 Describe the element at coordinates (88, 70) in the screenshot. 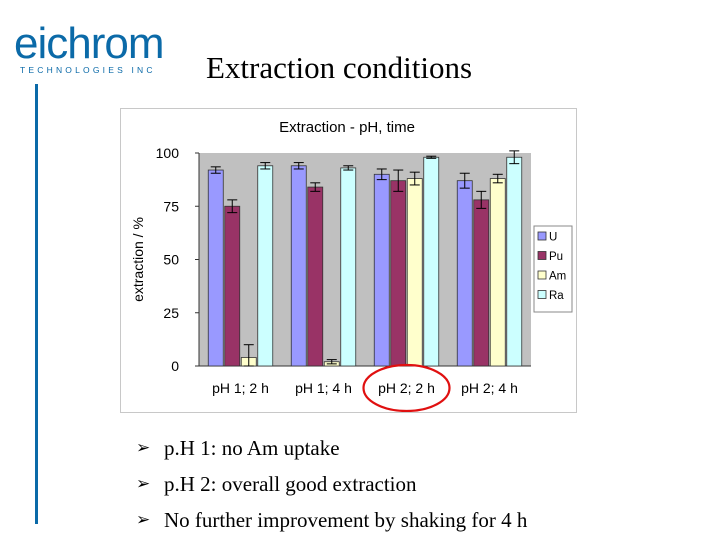

I see `logo-subtitle: TECHNOLOGIES INC` at that location.